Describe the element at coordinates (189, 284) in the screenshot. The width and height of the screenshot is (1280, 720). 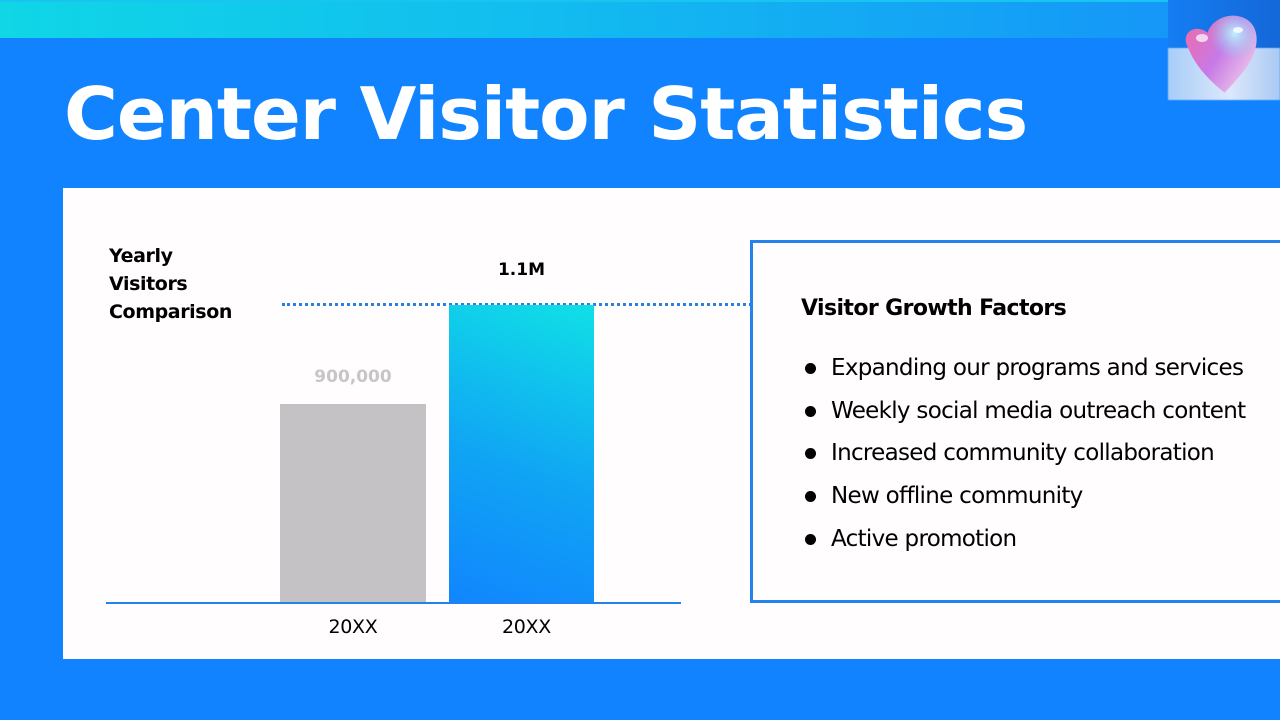
I see `chart-title: Yearly Visitors Comparison` at that location.